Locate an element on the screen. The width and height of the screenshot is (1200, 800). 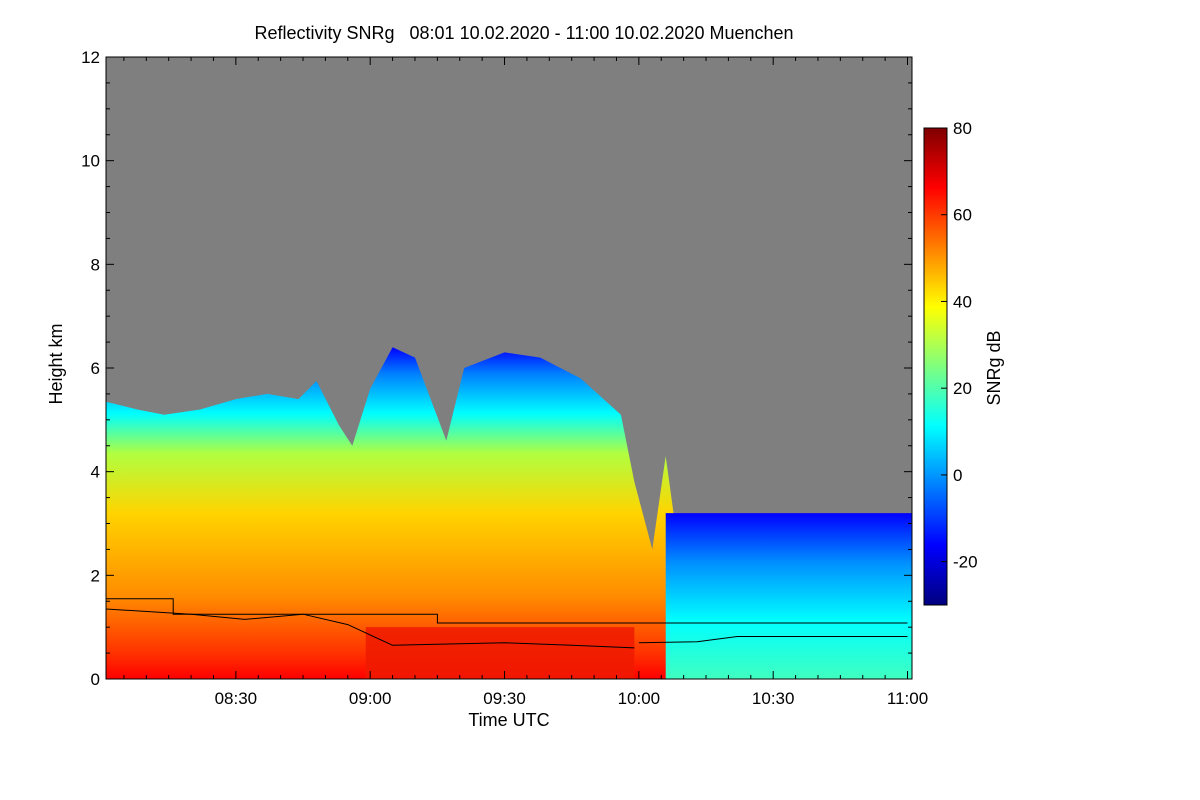
x-tick-label: 10:00 is located at coordinates (639, 698).